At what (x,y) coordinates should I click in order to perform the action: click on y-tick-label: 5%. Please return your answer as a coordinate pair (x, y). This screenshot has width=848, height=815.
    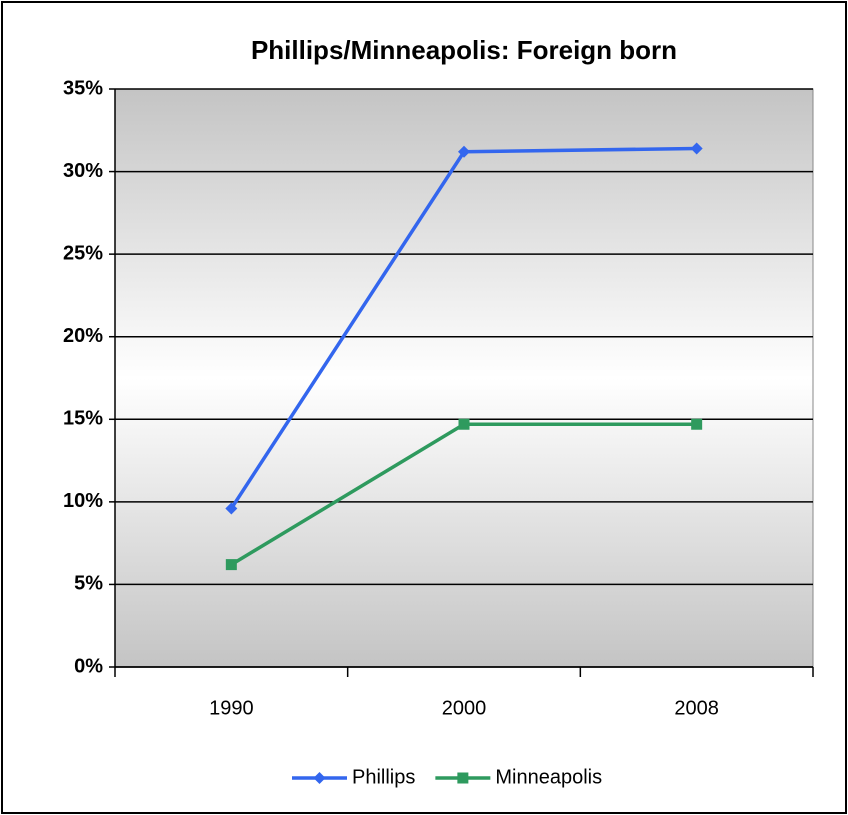
    Looking at the image, I should click on (88, 584).